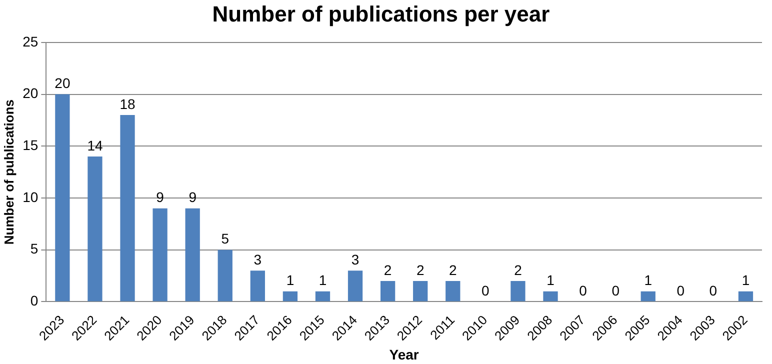 The image size is (772, 364). What do you see at coordinates (30, 144) in the screenshot?
I see `y-tick-label: 15` at bounding box center [30, 144].